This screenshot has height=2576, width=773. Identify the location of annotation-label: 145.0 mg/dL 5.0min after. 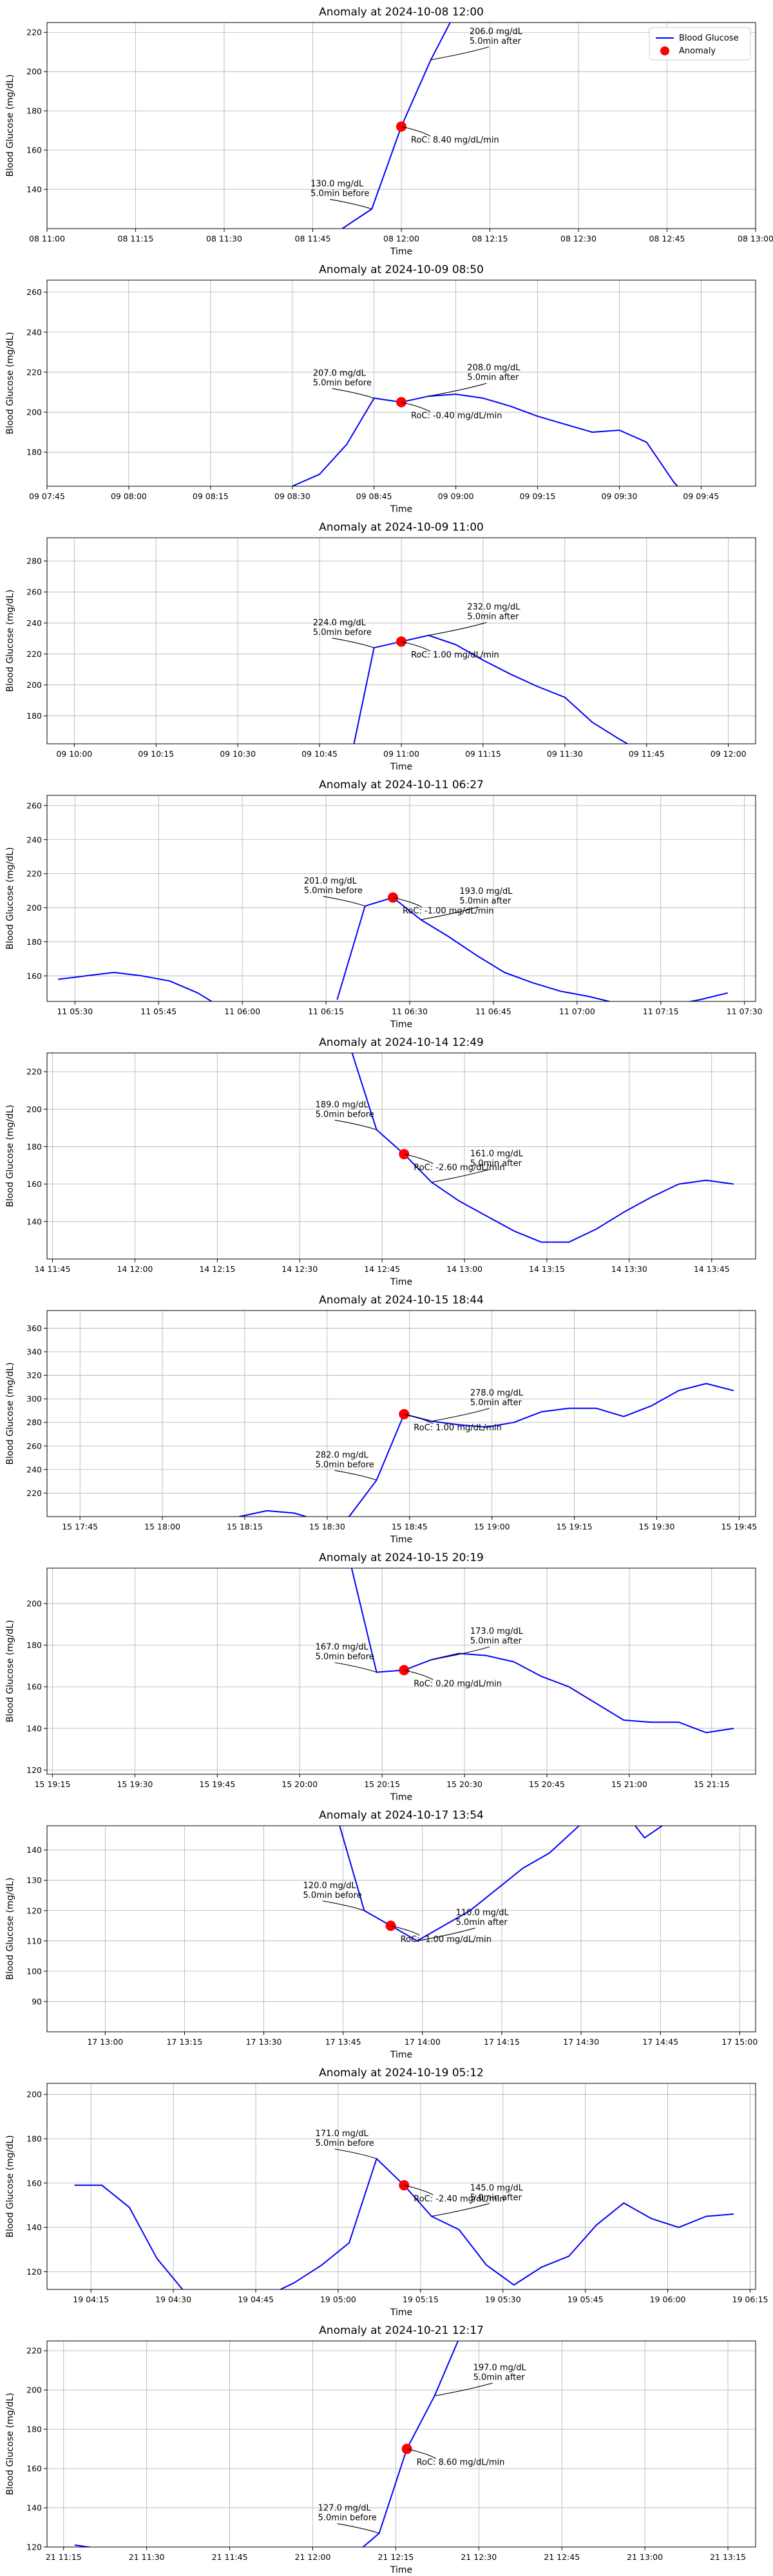
(497, 2192).